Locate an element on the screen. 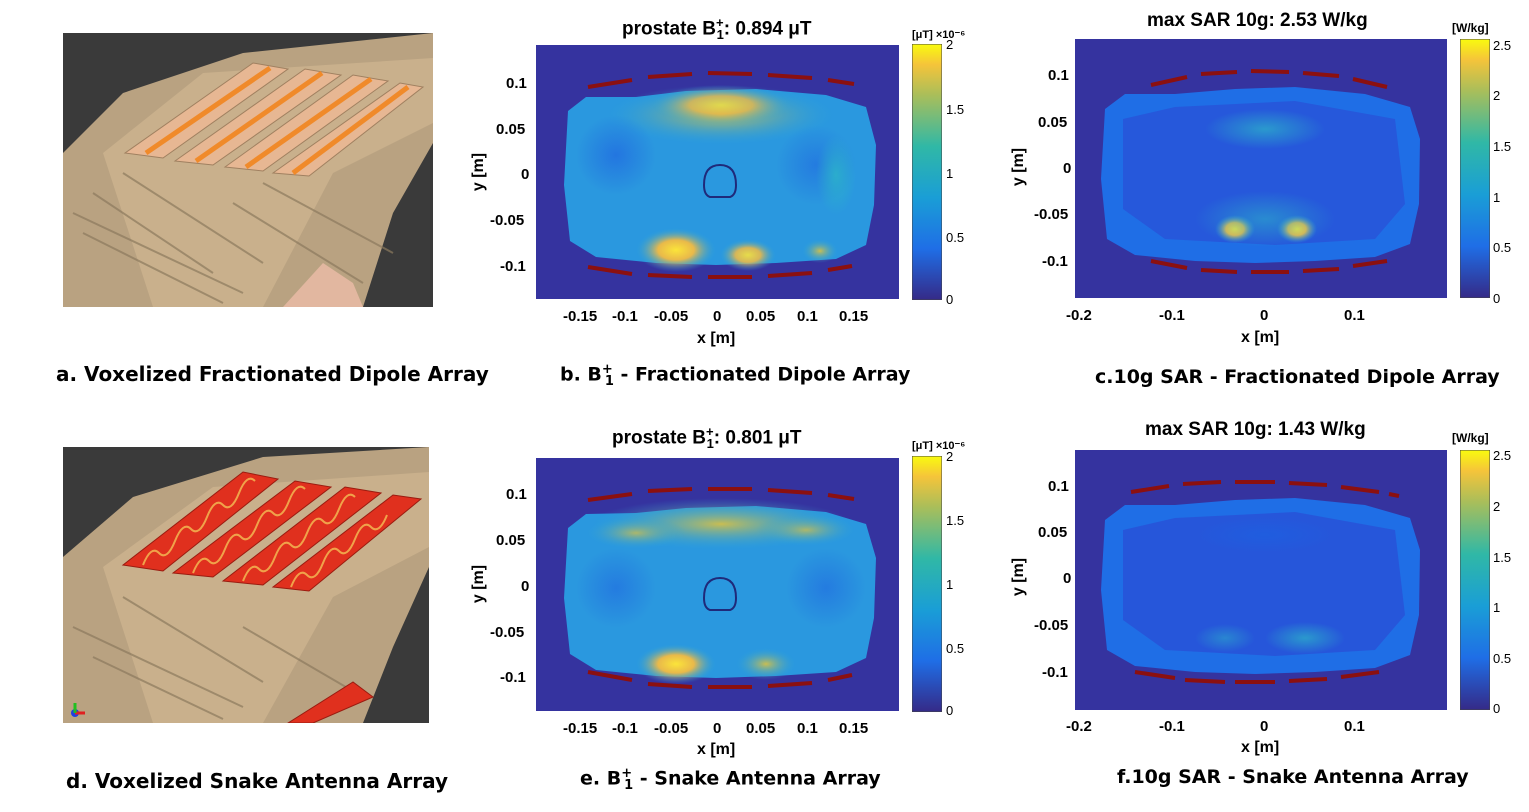 This screenshot has width=1529, height=812. plot-b-heatmap is located at coordinates (717, 172).